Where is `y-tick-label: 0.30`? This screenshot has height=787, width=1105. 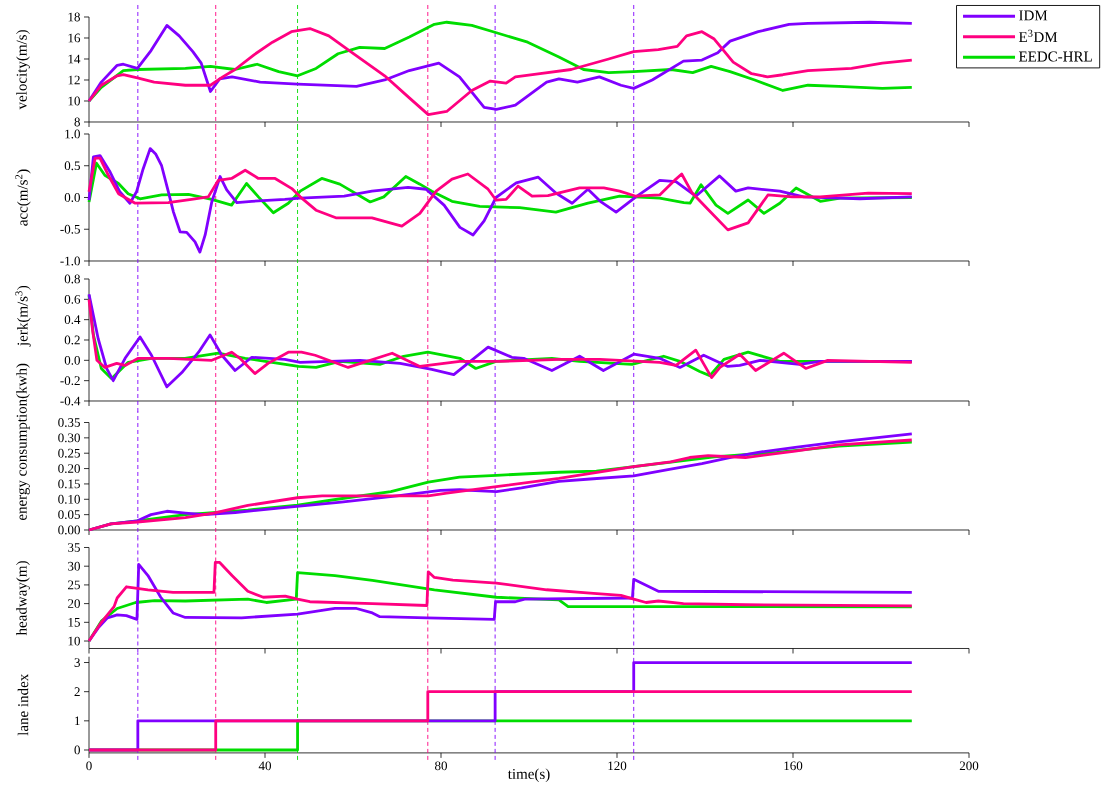
y-tick-label: 0.30 is located at coordinates (69, 438).